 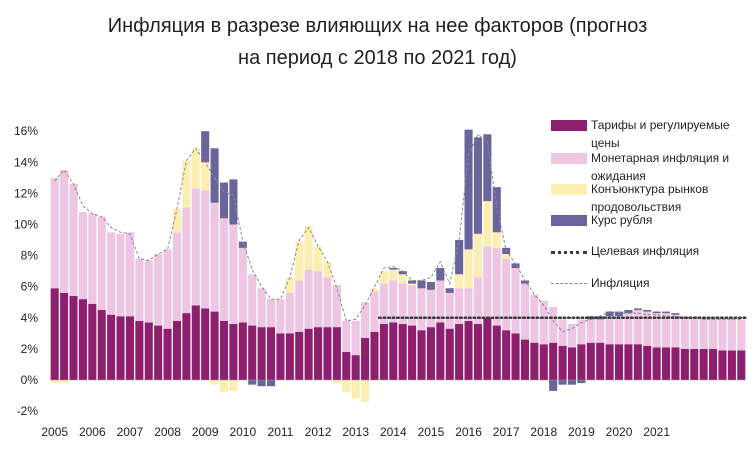 I want to click on legend-line-inflation, so click(x=569, y=283).